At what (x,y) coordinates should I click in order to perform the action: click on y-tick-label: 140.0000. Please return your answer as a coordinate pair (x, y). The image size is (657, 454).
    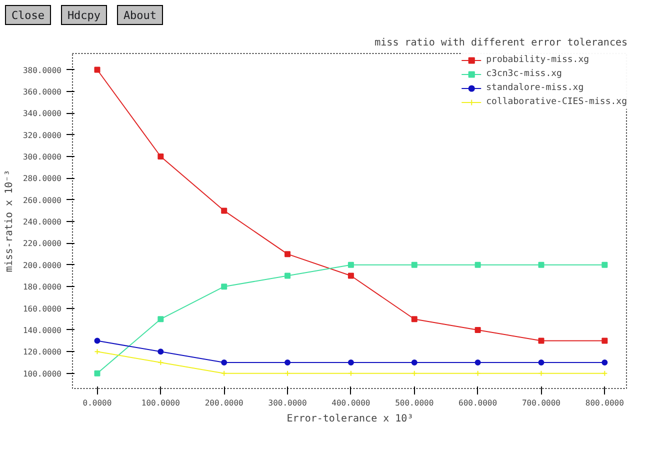
    Looking at the image, I should click on (42, 330).